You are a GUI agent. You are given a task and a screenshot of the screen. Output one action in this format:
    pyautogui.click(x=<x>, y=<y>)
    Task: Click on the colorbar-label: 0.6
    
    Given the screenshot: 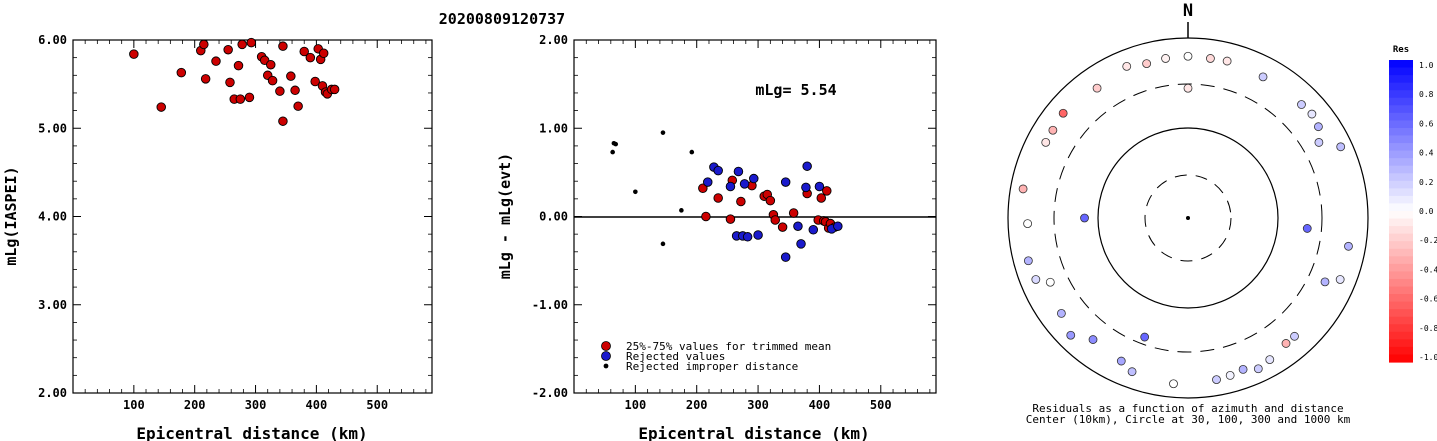 What is the action you would take?
    pyautogui.click(x=1426, y=123)
    